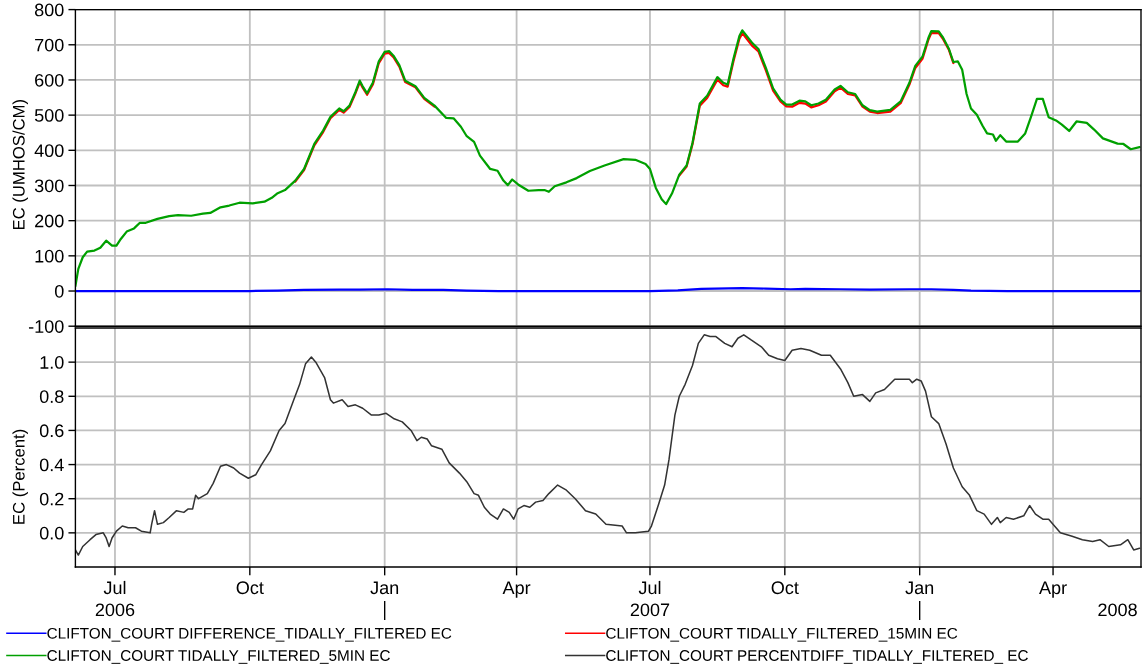 Image resolution: width=1146 pixels, height=671 pixels. What do you see at coordinates (650, 610) in the screenshot?
I see `x2-tick-label: 2007` at bounding box center [650, 610].